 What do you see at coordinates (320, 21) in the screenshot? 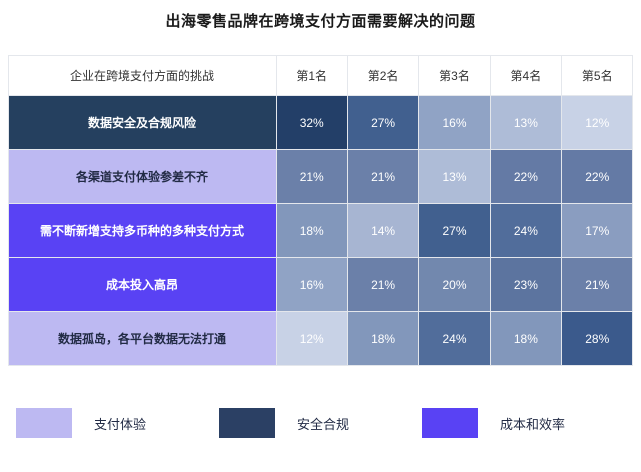
I see `chart-title: 出海零售品牌在跨境支付方面需要解决的问题` at bounding box center [320, 21].